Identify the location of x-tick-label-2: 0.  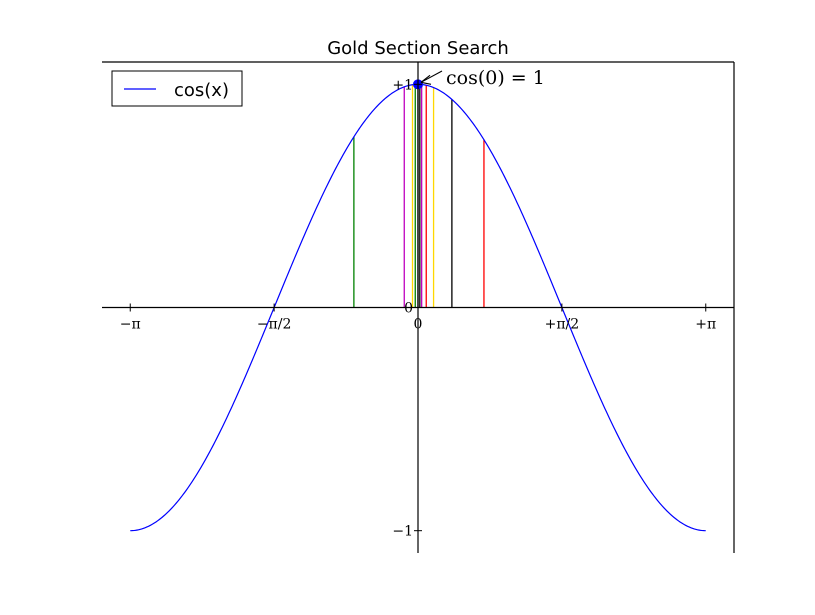
(418, 325).